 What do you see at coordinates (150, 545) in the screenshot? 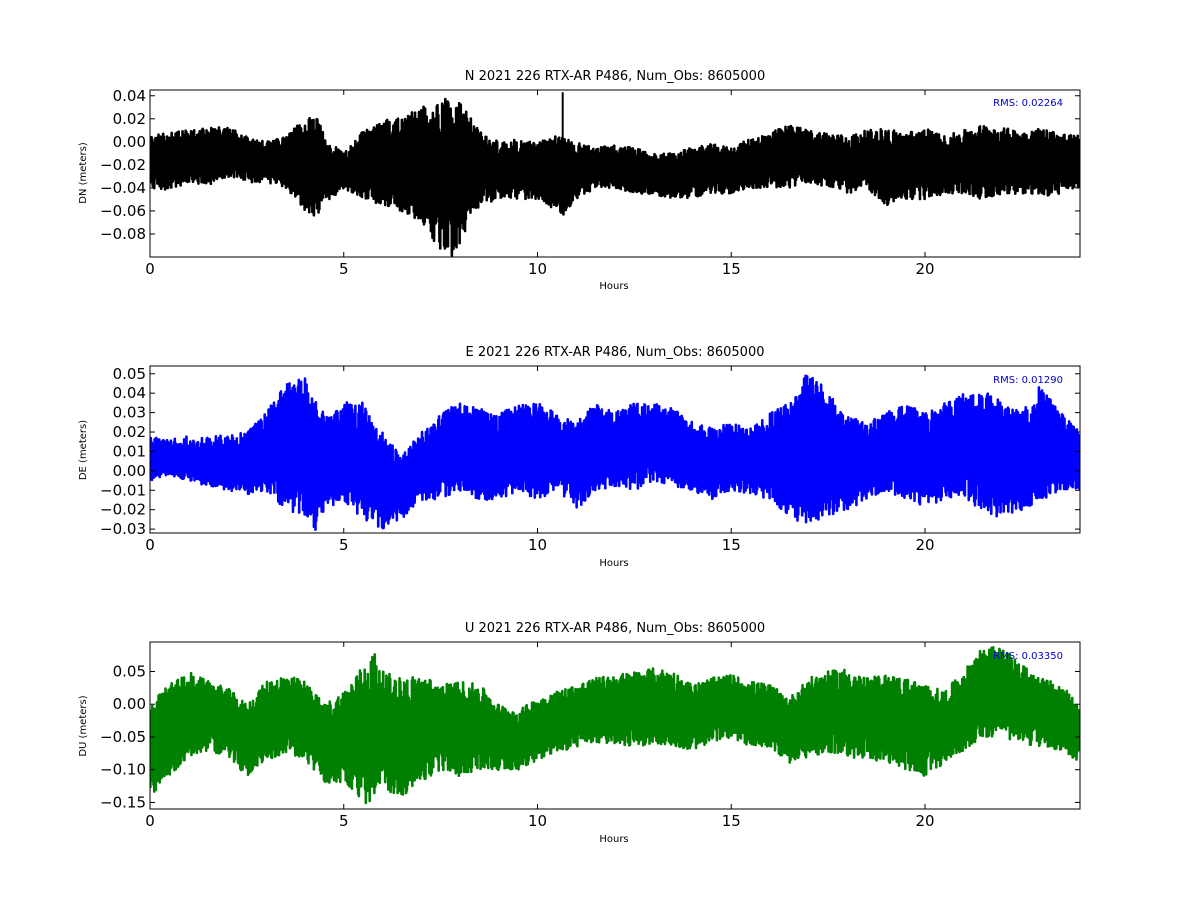
I see `x-tick-label-east: 0` at bounding box center [150, 545].